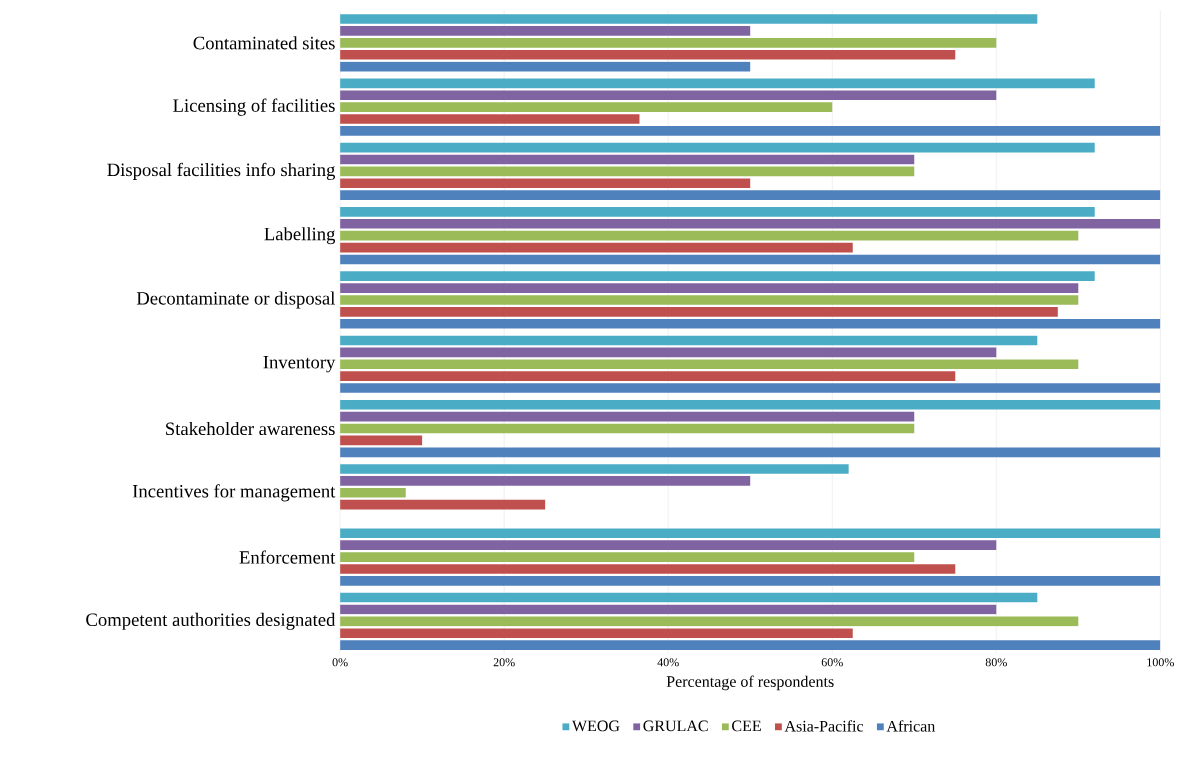 This screenshot has height=780, width=1187. What do you see at coordinates (668, 662) in the screenshot?
I see `x-tick-label: 40%` at bounding box center [668, 662].